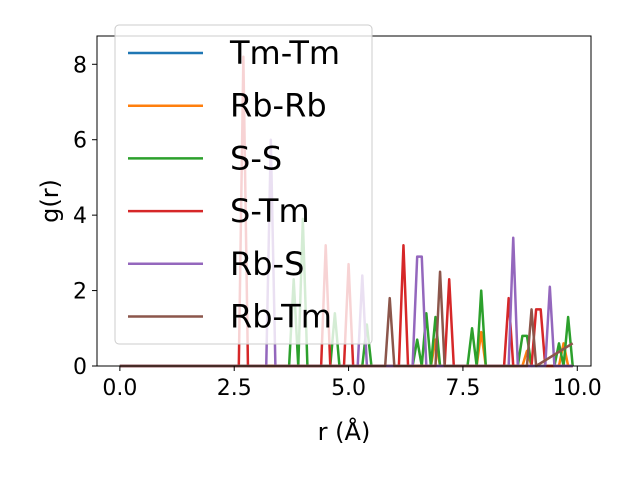 The image size is (640, 480). I want to click on y-tick-label: 2, so click(80, 292).